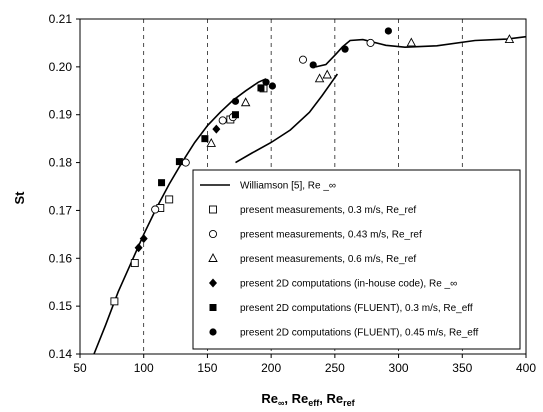  What do you see at coordinates (331, 398) in the screenshot?
I see `x-axis-label-sep2: , Re` at bounding box center [331, 398].